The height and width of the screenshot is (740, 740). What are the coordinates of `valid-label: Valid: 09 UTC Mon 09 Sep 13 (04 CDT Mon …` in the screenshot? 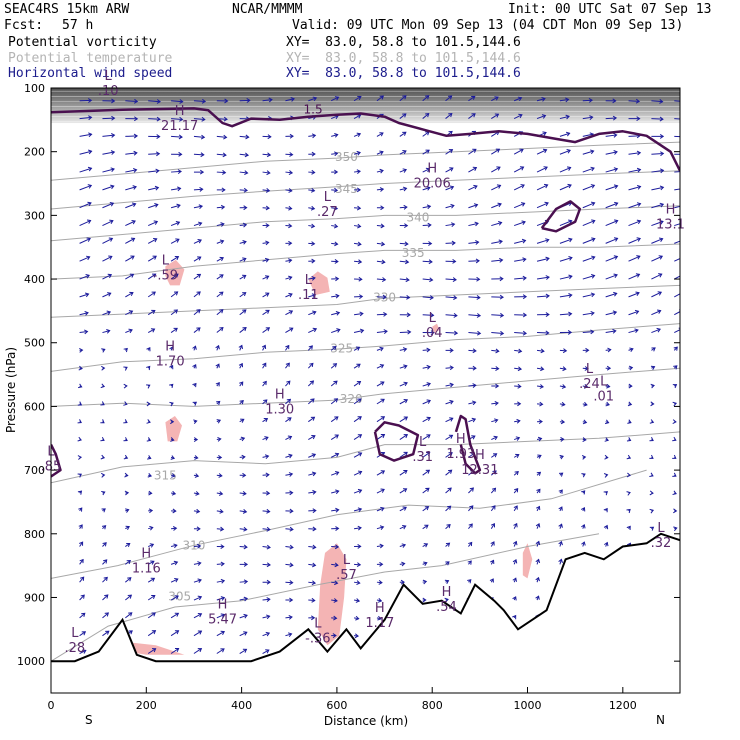 It's located at (488, 25).